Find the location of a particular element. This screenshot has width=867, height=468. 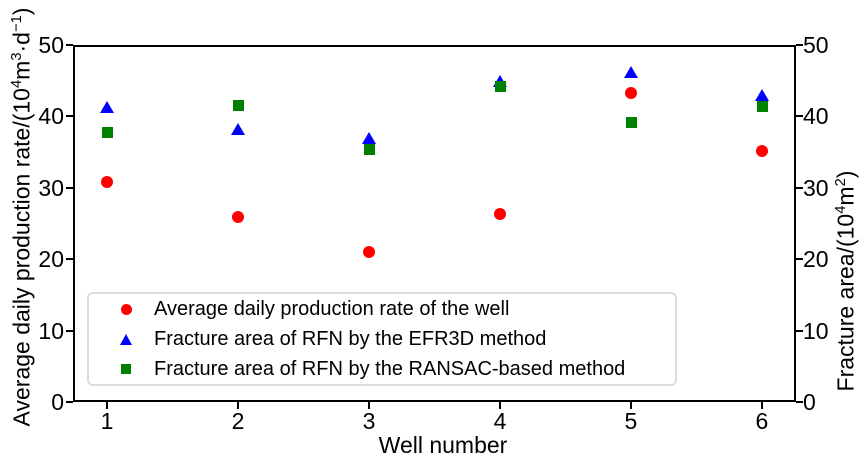

y-axis-label-right: Fracture area/(104m2) is located at coordinates (845, 281).